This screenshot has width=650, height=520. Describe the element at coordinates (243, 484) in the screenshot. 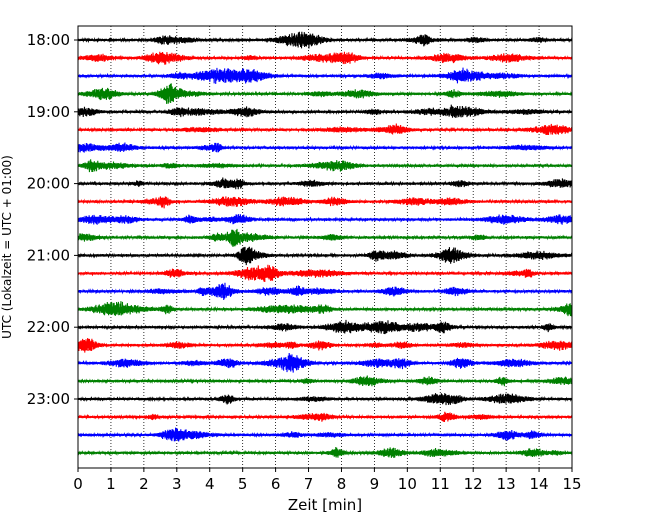

I see `x-tick-label: 5` at that location.